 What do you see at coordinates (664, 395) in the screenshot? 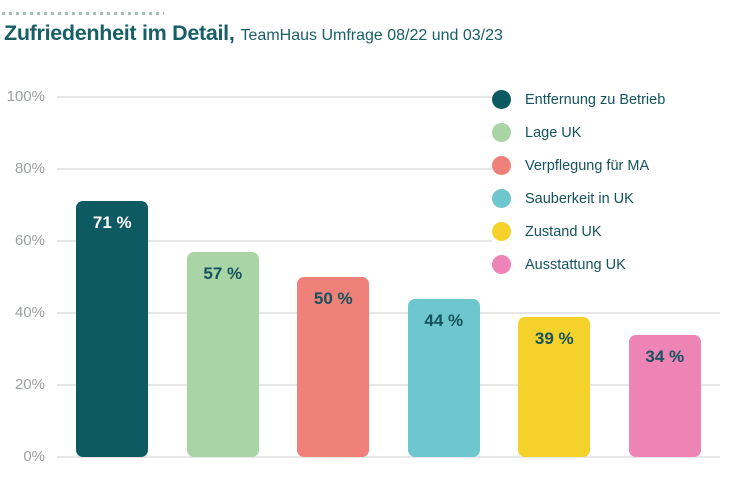
I see `bar-5: 34 %` at bounding box center [664, 395].